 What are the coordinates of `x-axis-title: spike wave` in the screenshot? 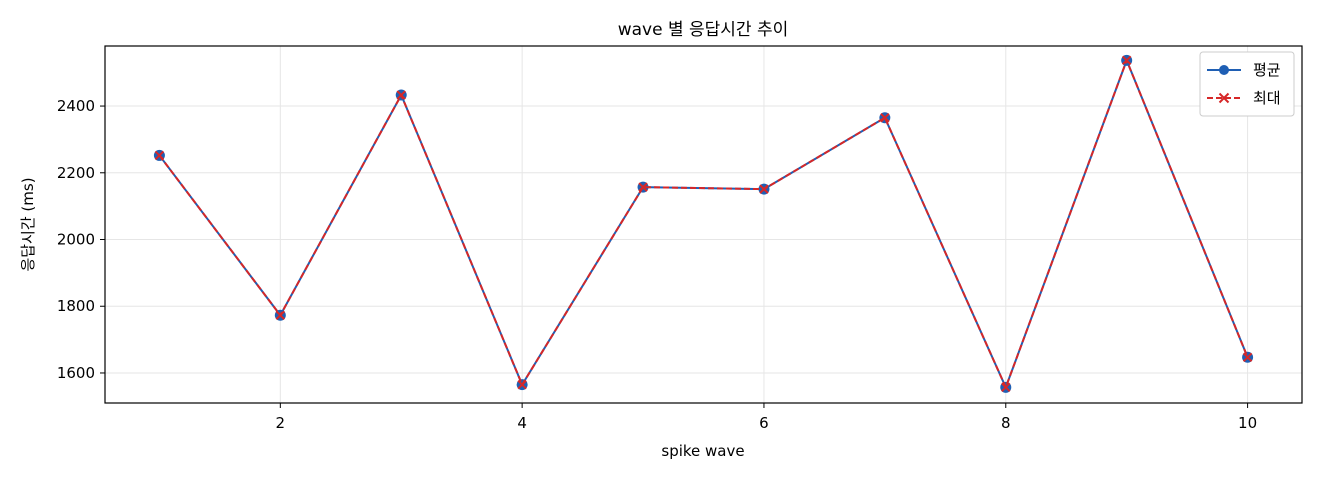 It's located at (702, 451).